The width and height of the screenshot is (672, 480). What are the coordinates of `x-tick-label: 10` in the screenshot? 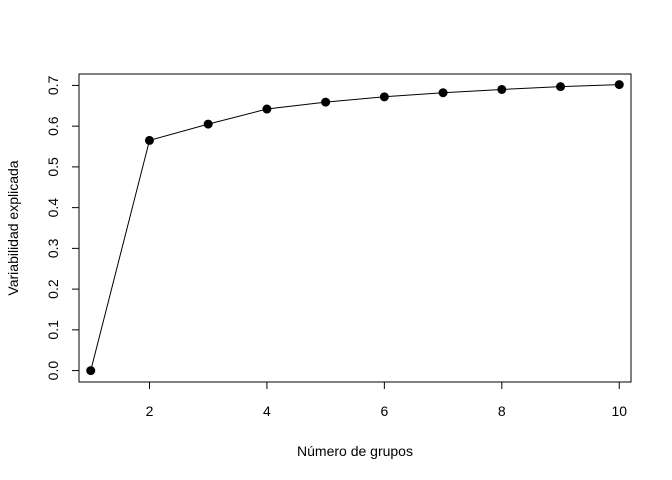 It's located at (619, 411).